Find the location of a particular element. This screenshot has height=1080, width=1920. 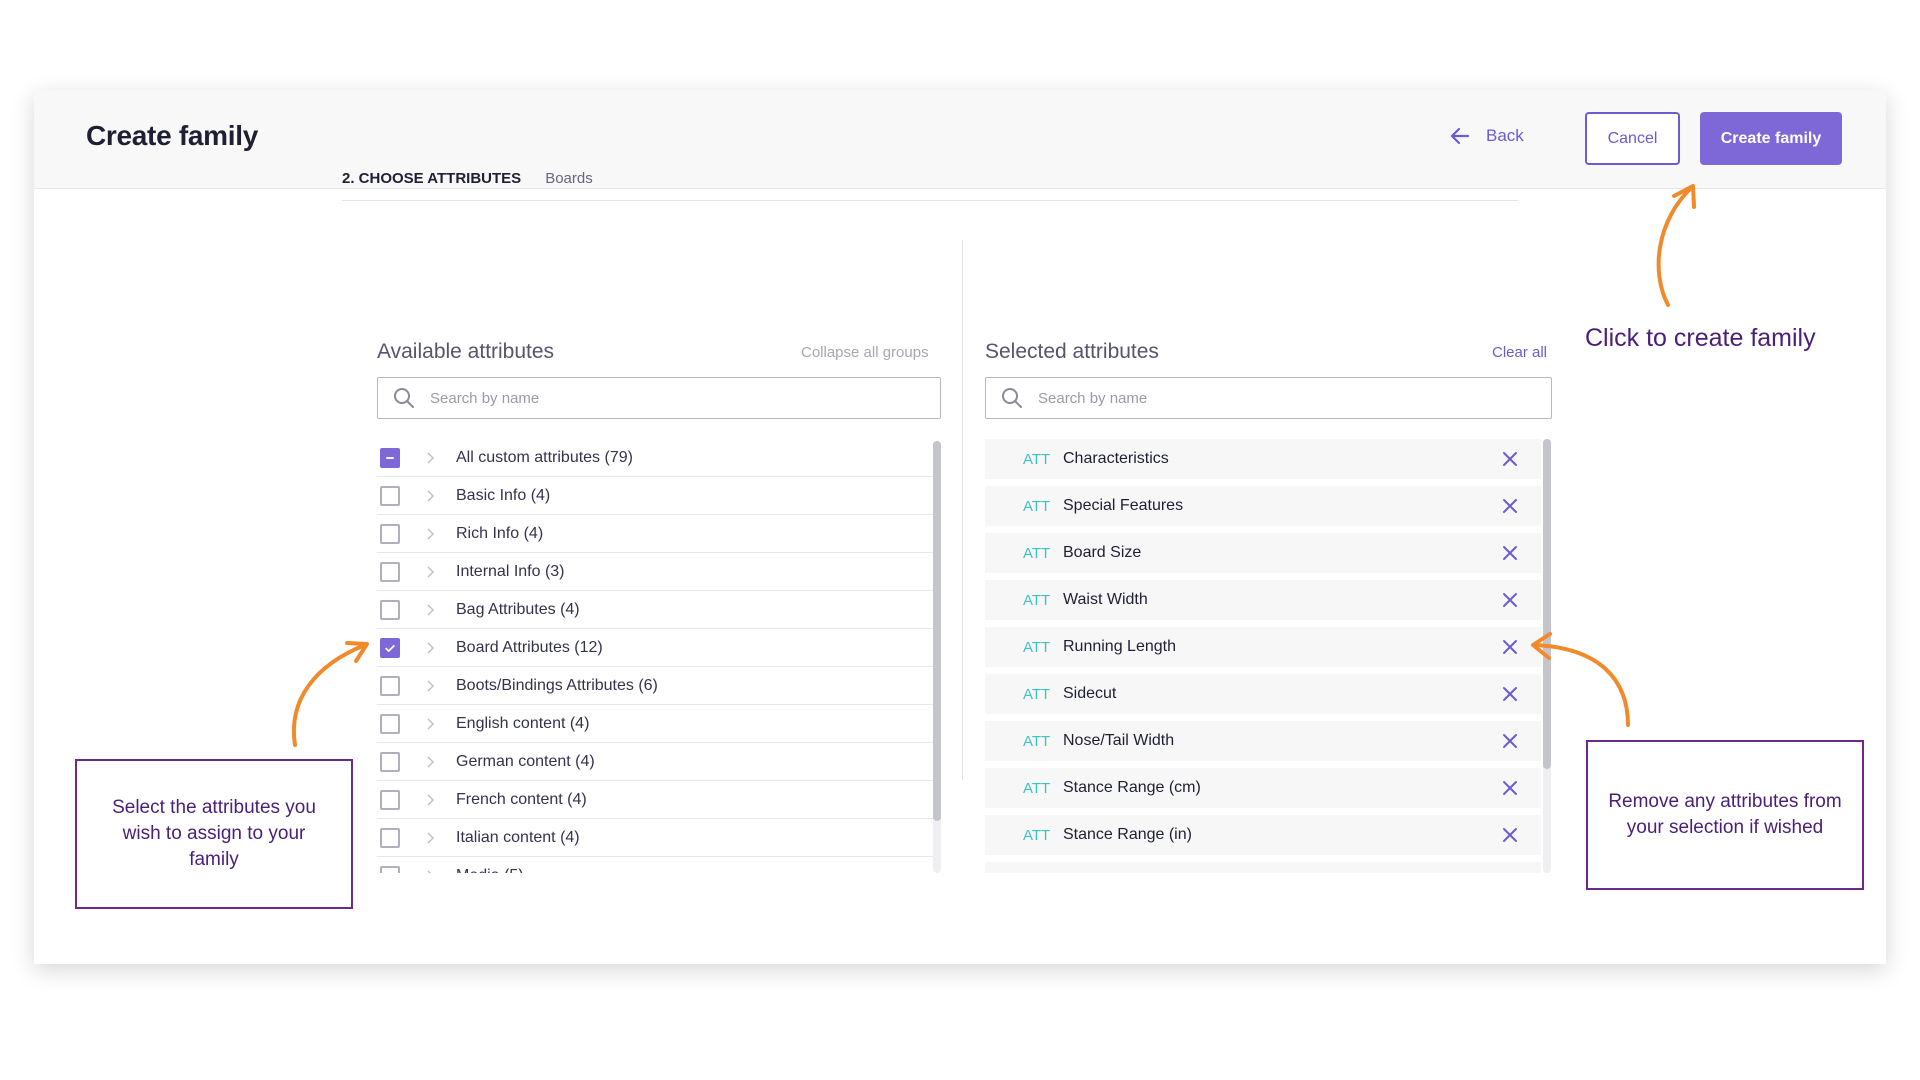

attribute-group-label: All custom attributes (79) is located at coordinates (544, 457).